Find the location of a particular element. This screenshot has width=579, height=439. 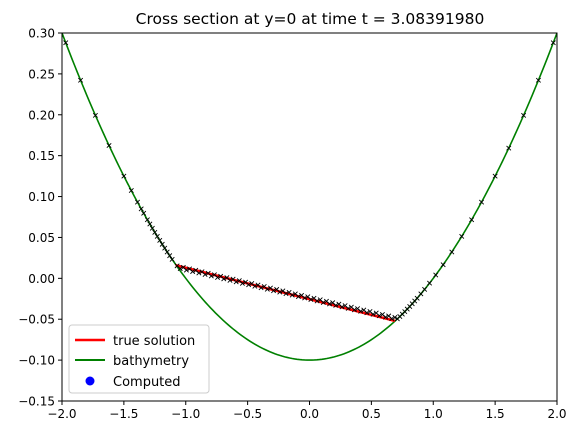

legend-label-computed: Computed is located at coordinates (147, 382).